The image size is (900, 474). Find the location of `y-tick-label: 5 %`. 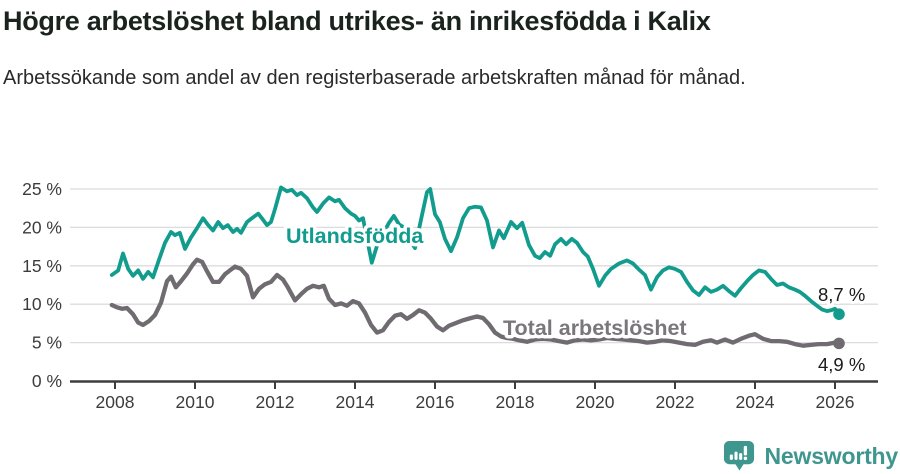

y-tick-label: 5 % is located at coordinates (47, 343).